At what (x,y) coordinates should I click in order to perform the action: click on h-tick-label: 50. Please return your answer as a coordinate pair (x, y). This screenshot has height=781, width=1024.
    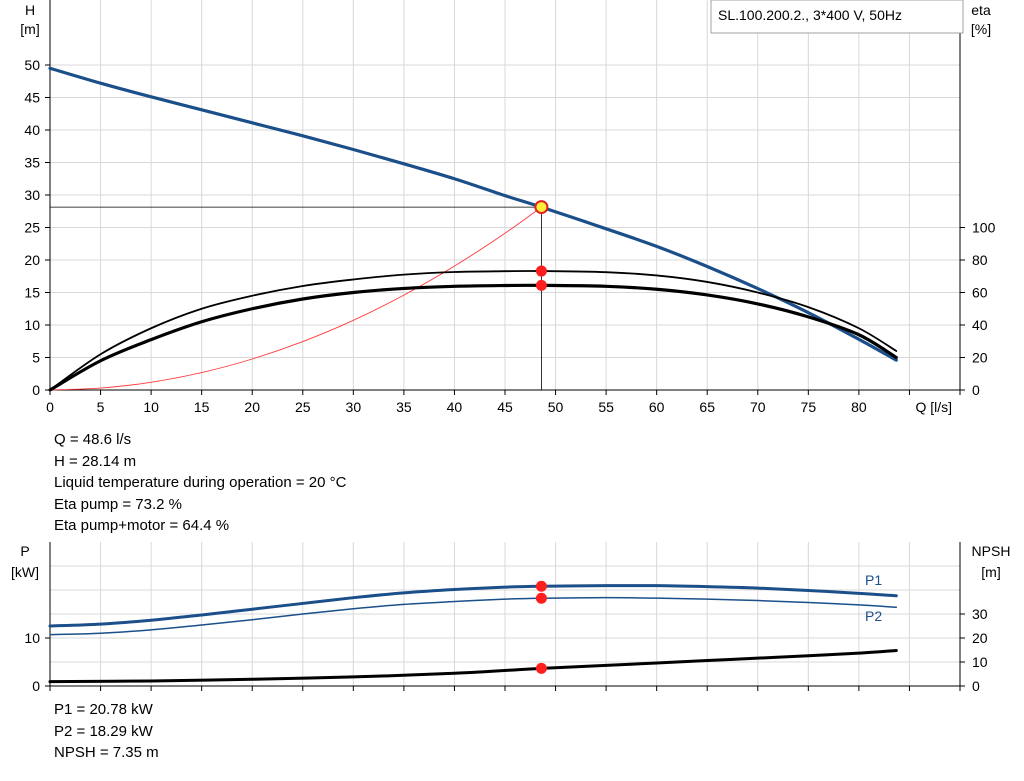
    Looking at the image, I should click on (32, 65).